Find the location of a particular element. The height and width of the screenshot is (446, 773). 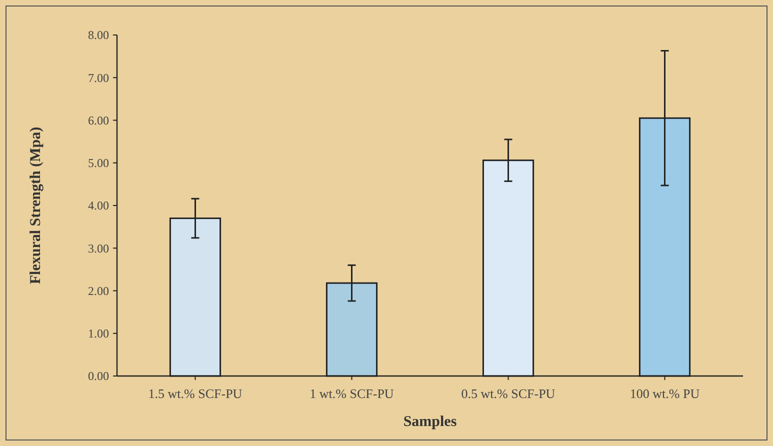

y-tick-label: 6.00 is located at coordinates (98, 120).